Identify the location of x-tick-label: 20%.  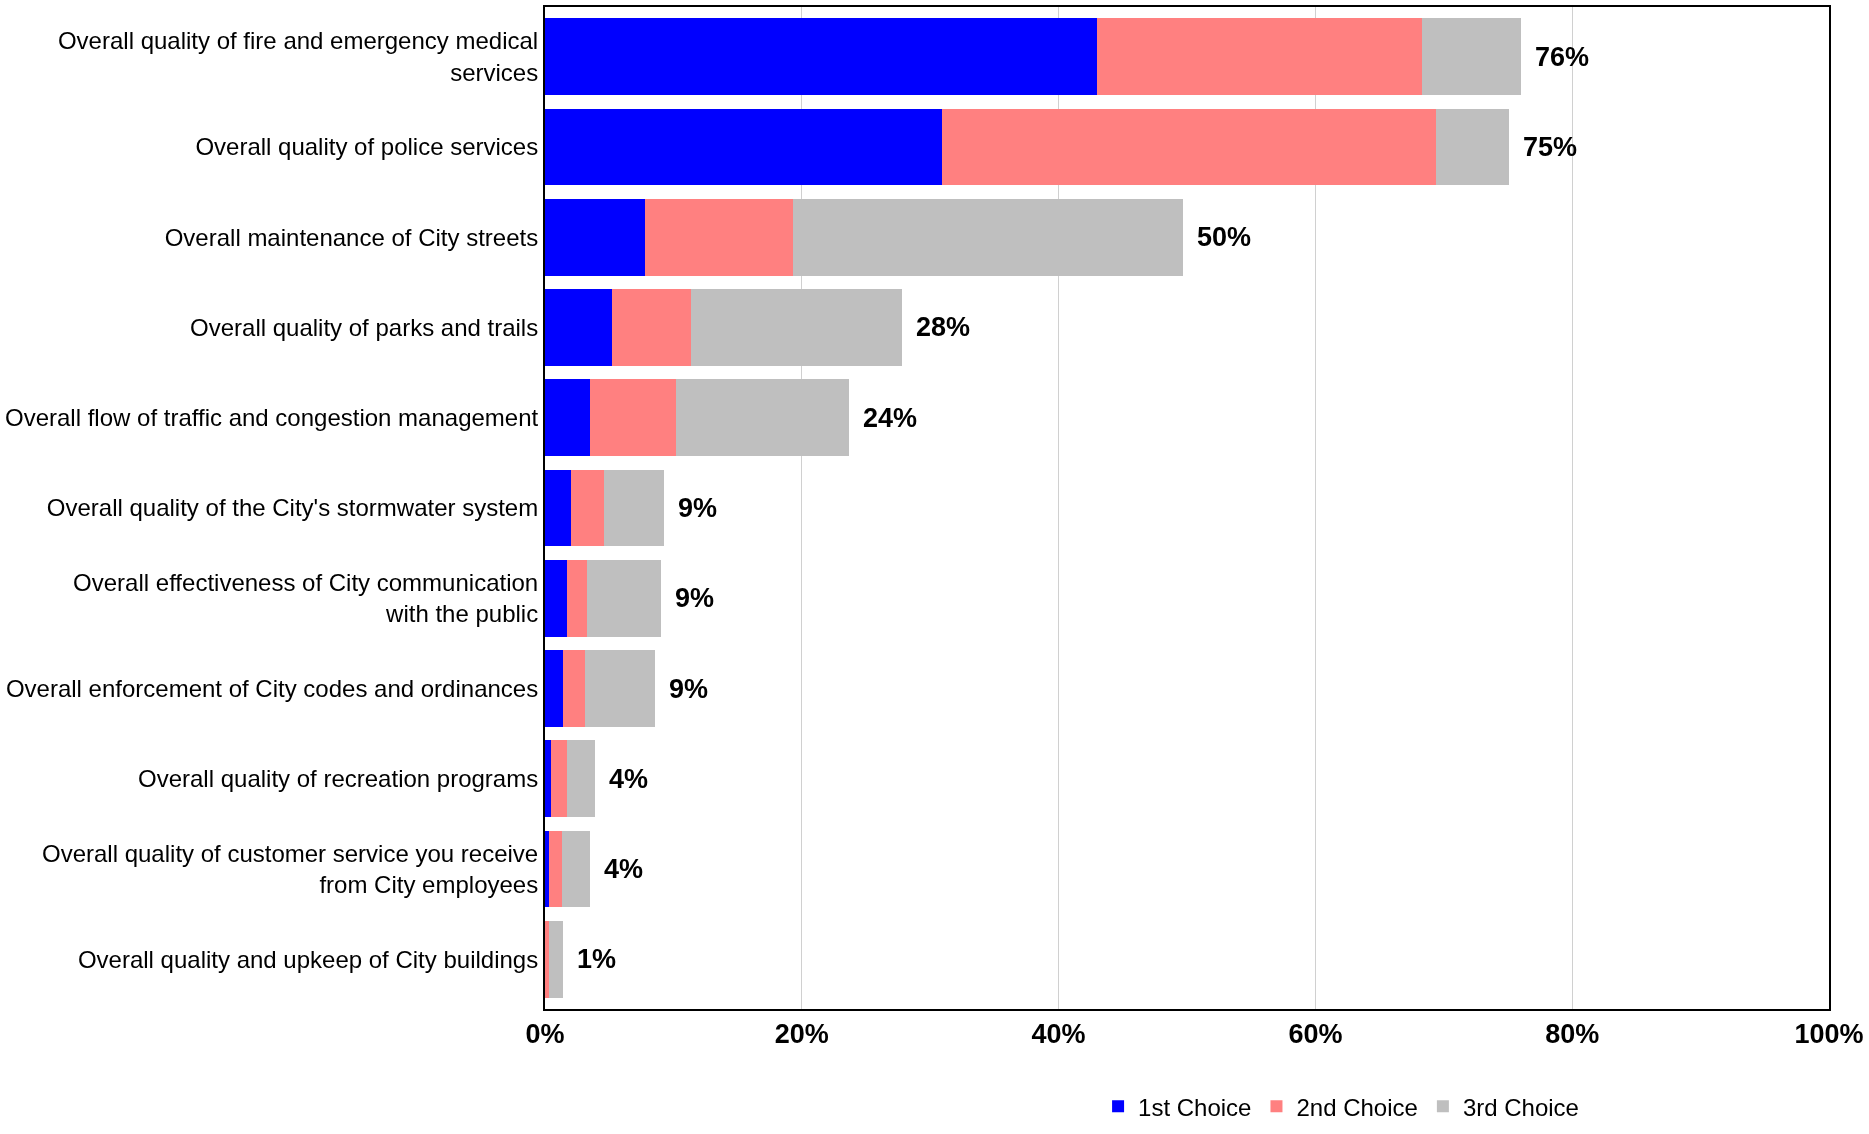
(801, 1034).